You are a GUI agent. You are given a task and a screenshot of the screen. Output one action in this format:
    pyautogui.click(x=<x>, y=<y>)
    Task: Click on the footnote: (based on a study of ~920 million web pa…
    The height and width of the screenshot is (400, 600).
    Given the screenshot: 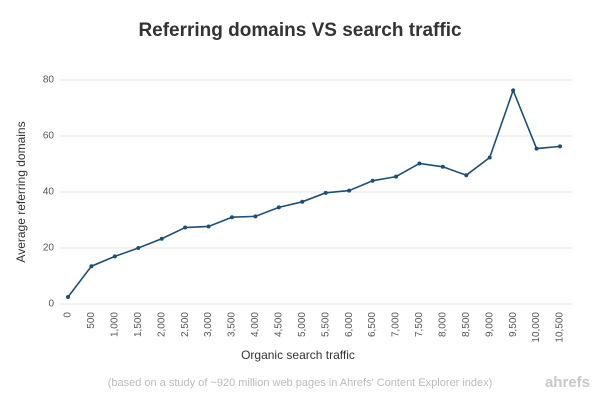 What is the action you would take?
    pyautogui.click(x=300, y=383)
    